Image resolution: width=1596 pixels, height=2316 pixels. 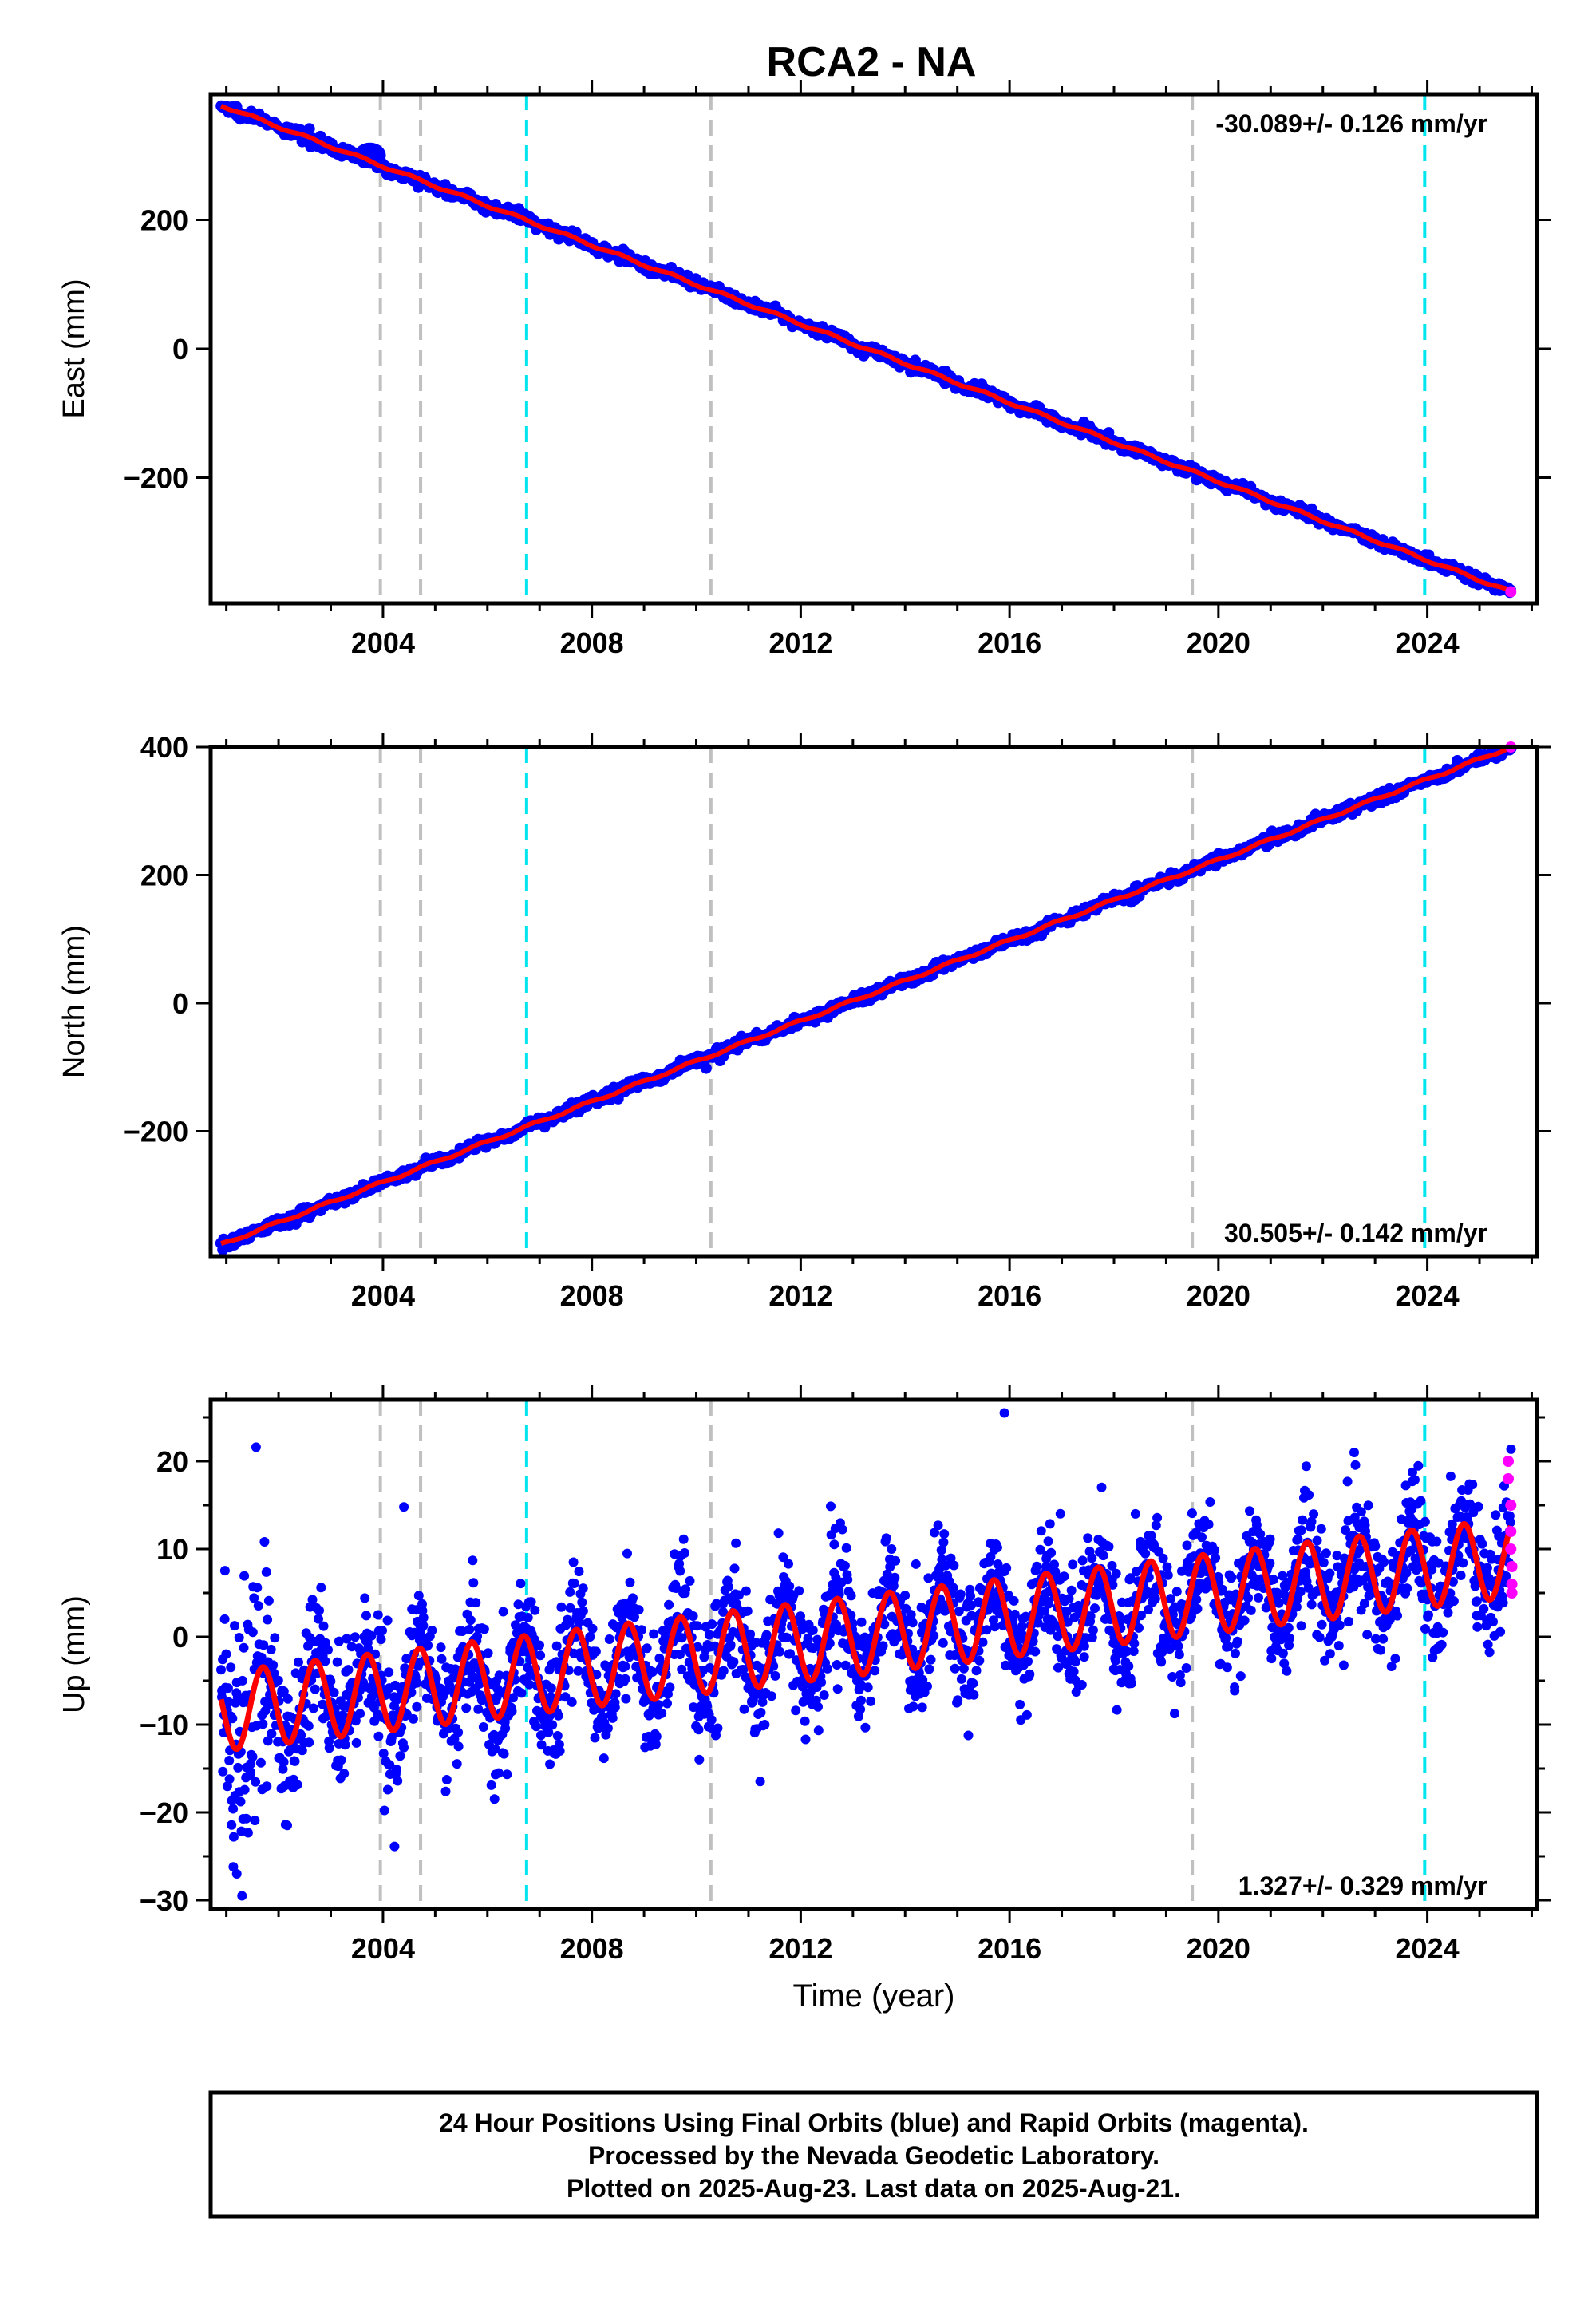 What do you see at coordinates (156, 1132) in the screenshot?
I see `y-tick-label: −200` at bounding box center [156, 1132].